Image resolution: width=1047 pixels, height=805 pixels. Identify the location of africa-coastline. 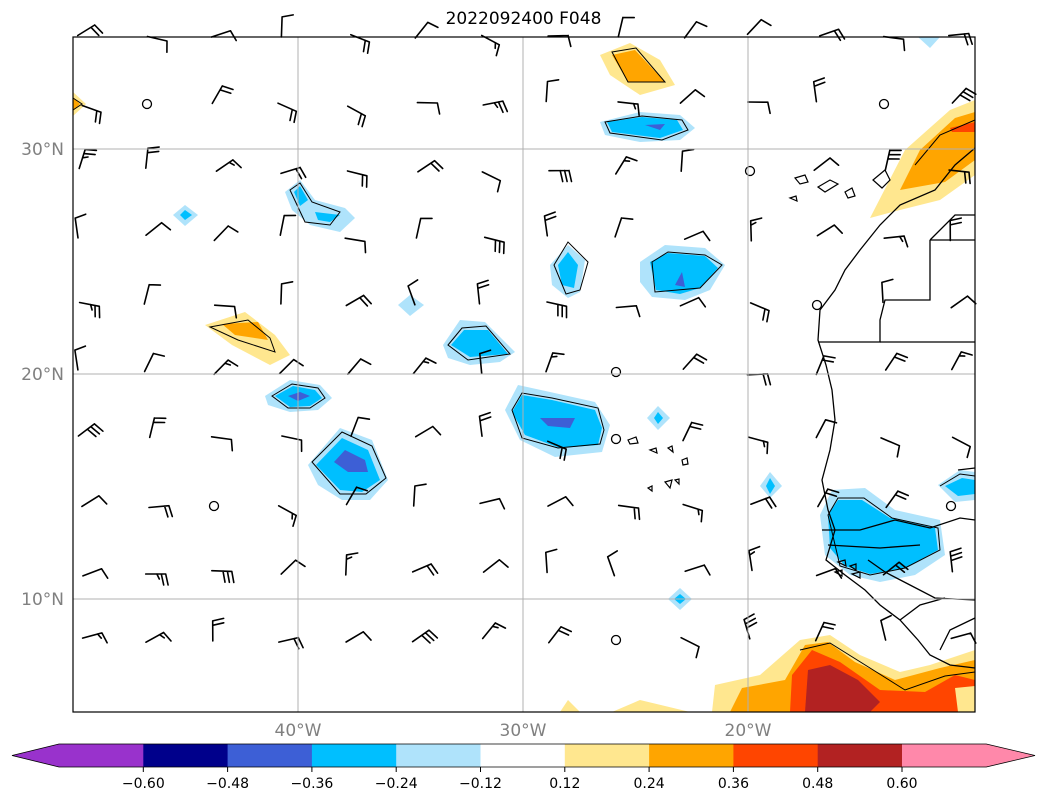
(896, 408).